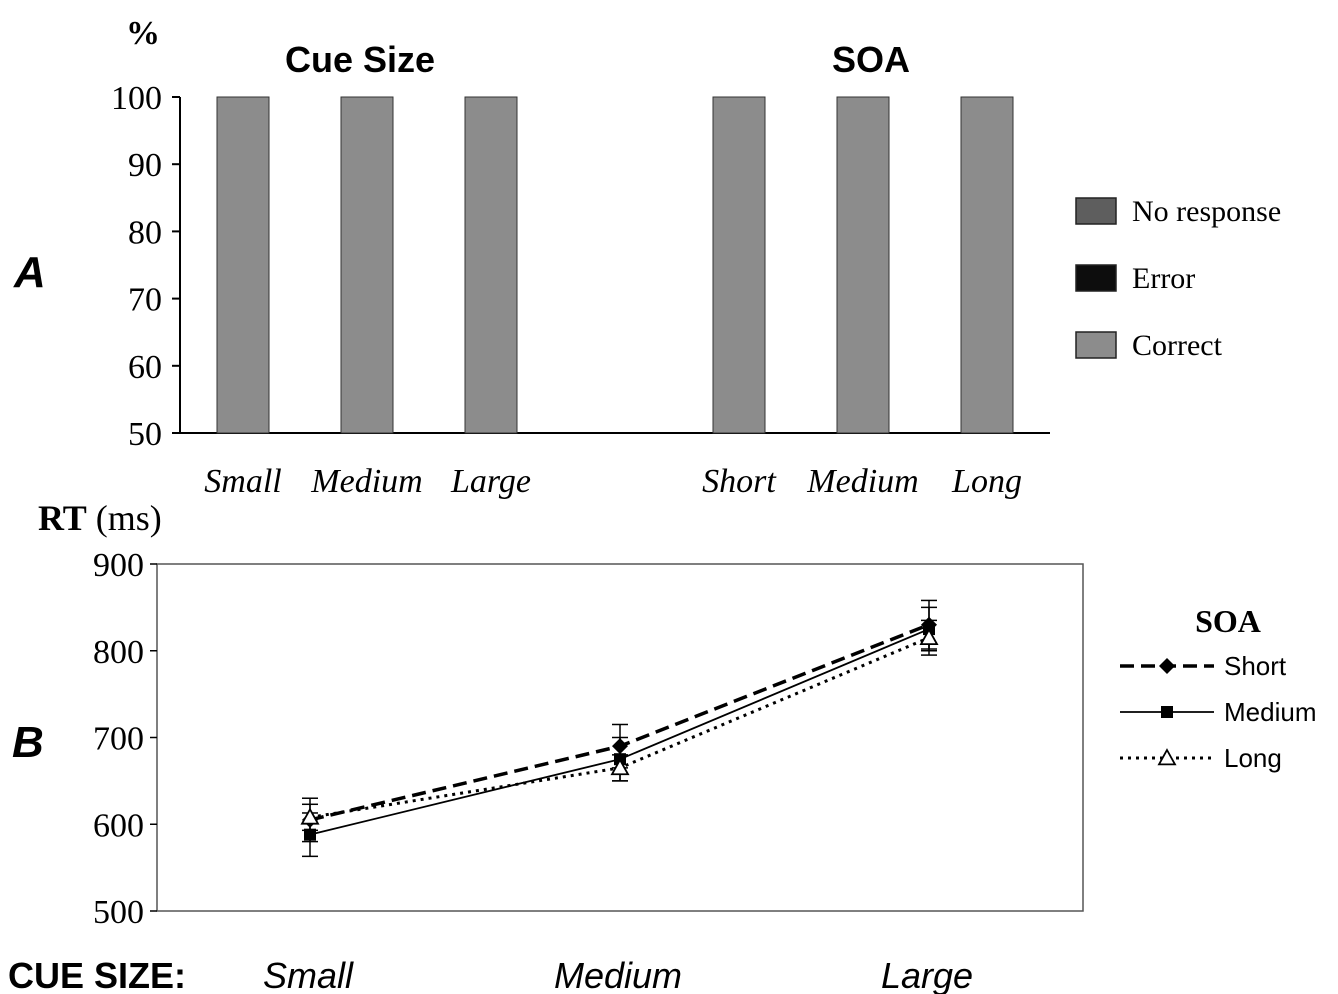 The width and height of the screenshot is (1338, 994). What do you see at coordinates (143, 33) in the screenshot?
I see `panel-a-y-unit: %` at bounding box center [143, 33].